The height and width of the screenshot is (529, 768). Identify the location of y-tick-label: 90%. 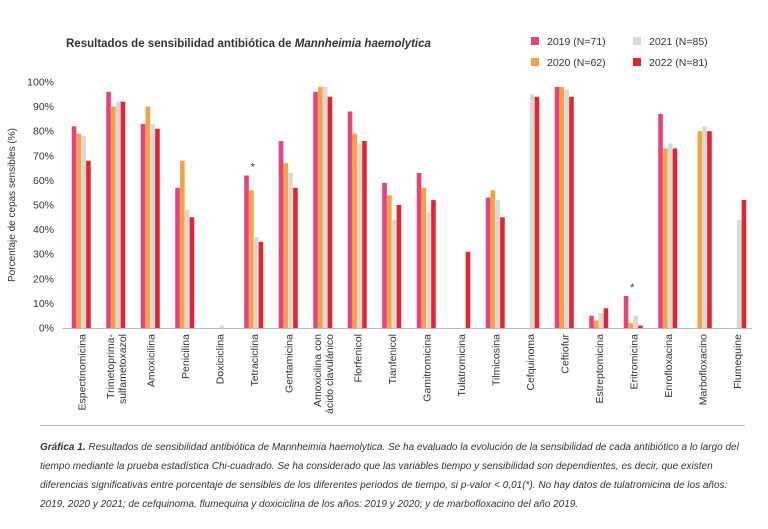
(43, 107).